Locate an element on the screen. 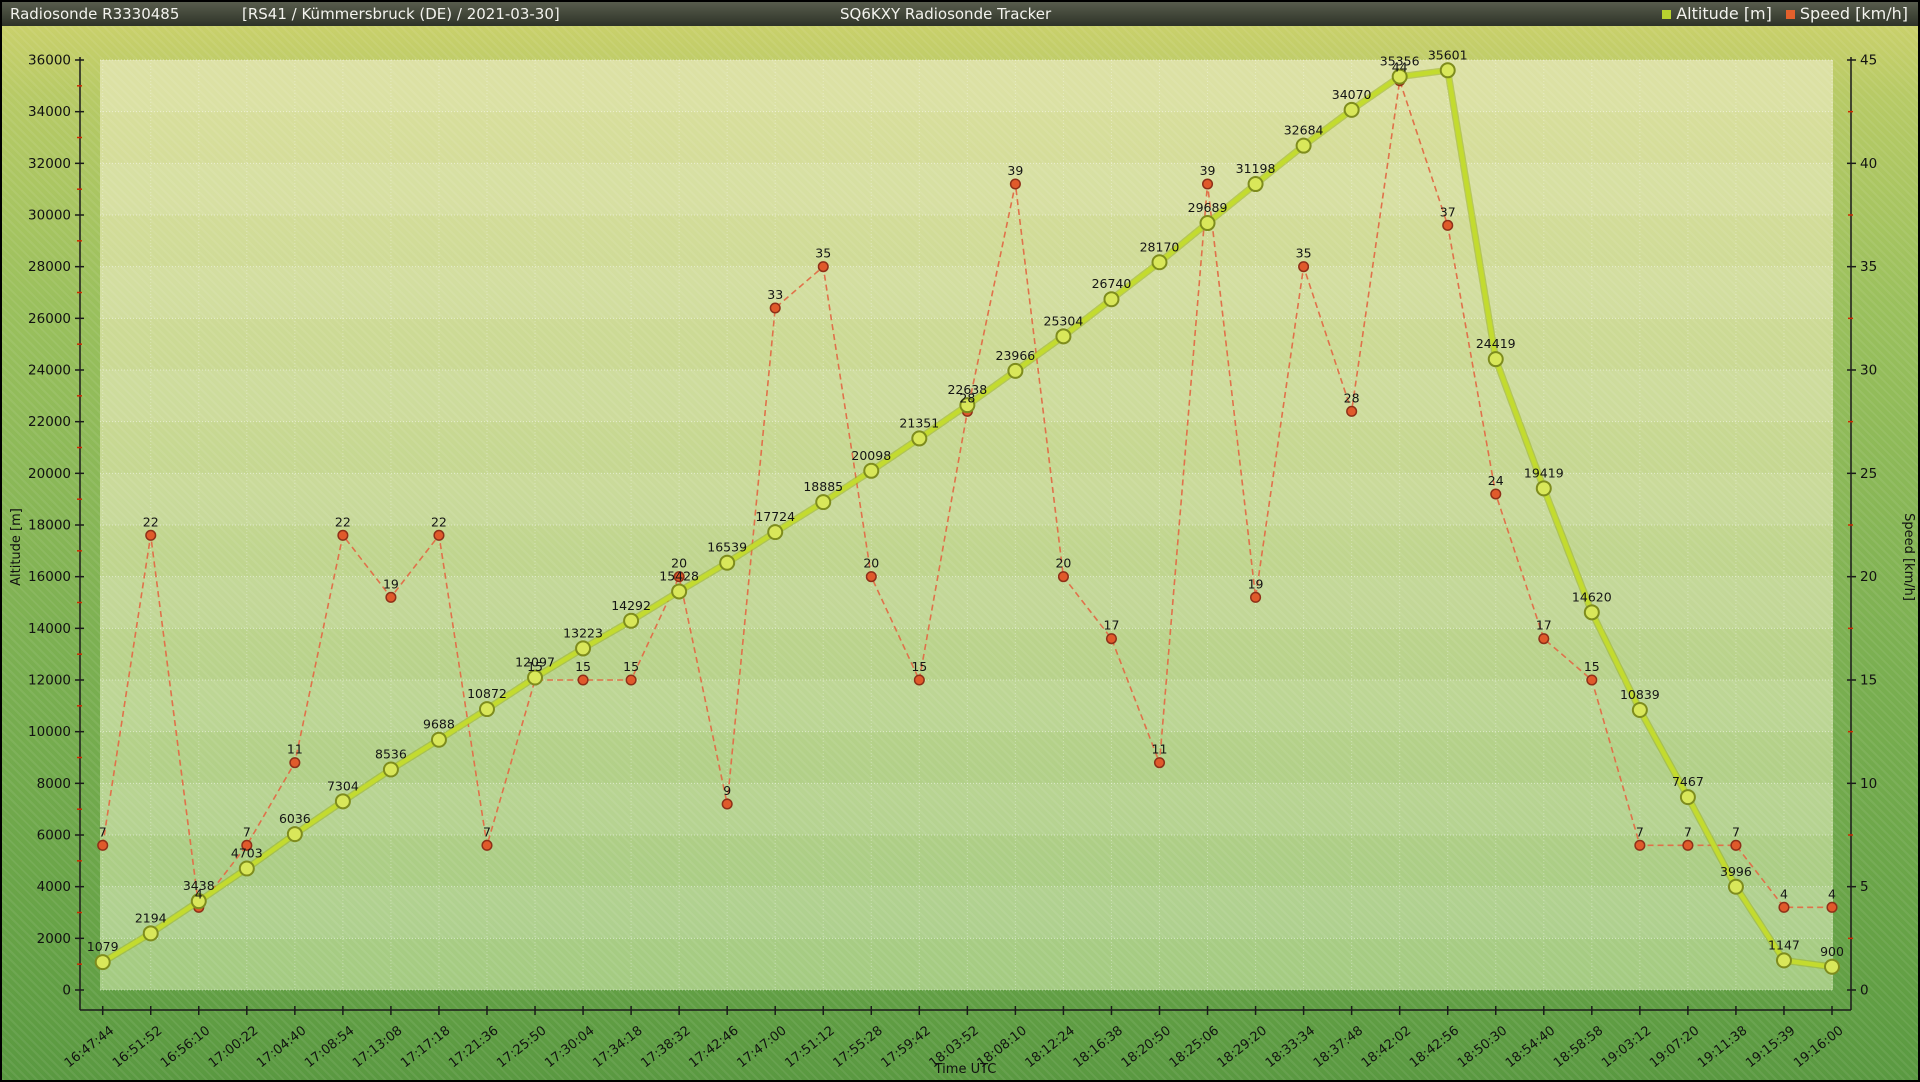 Image resolution: width=1920 pixels, height=1082 pixels. x-tick-label: 17:08:54 is located at coordinates (329, 1047).